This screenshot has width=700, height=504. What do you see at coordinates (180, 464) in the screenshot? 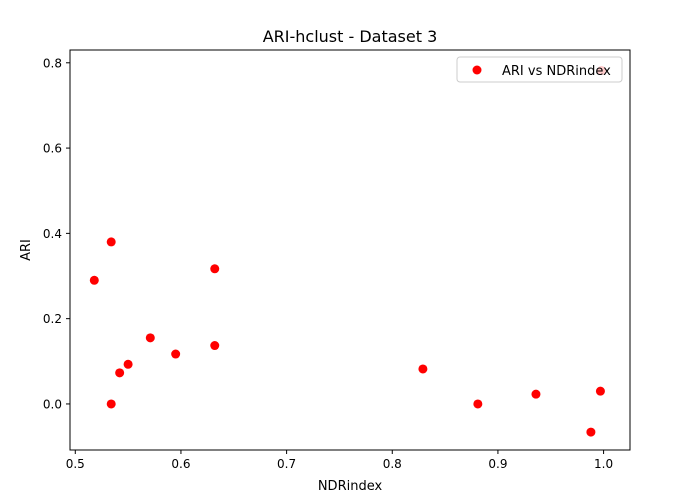
I see `x-tick-label: 0.6` at bounding box center [180, 464].